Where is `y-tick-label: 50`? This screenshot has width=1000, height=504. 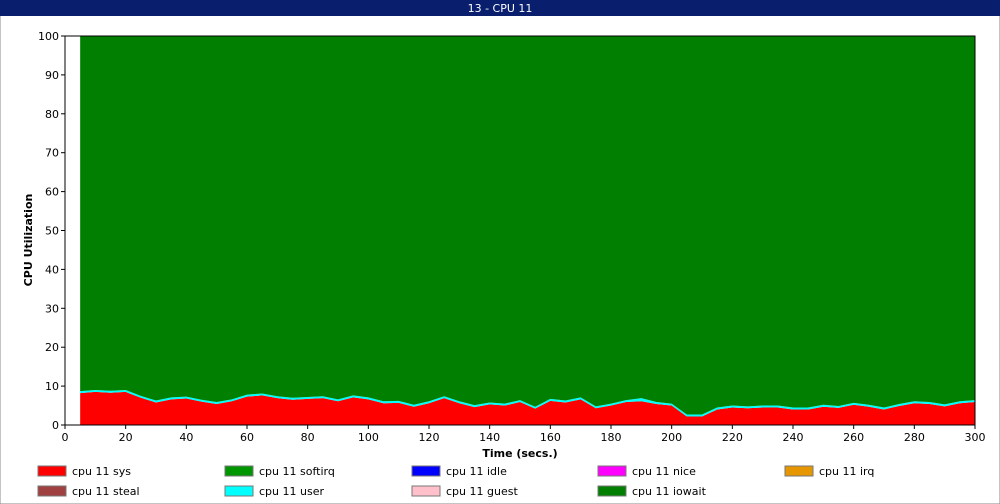
y-tick-label: 50 is located at coordinates (52, 231).